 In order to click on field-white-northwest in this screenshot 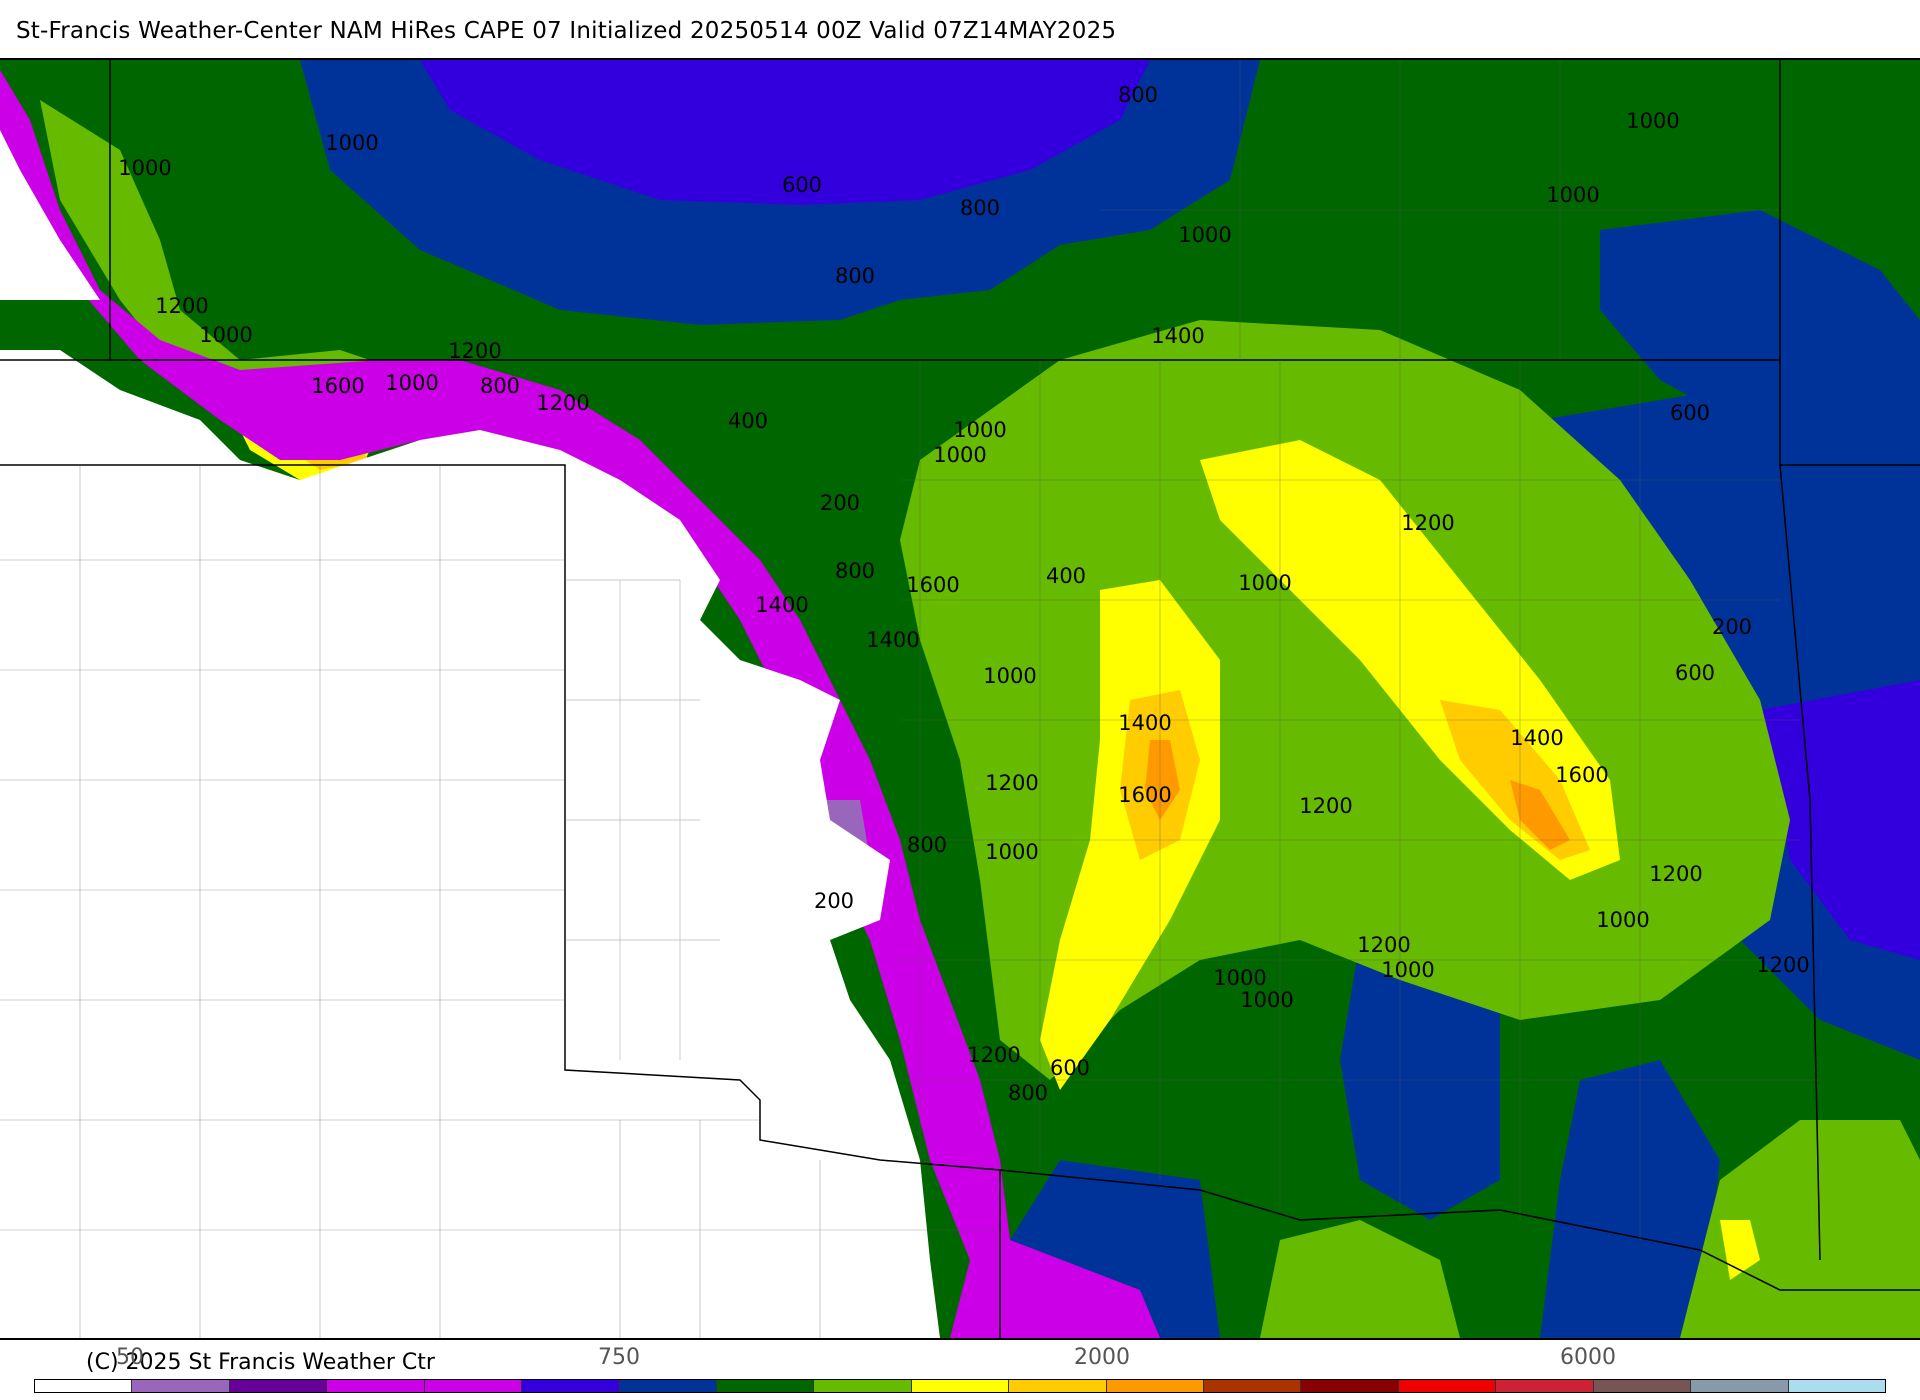, I will do `click(50, 215)`.